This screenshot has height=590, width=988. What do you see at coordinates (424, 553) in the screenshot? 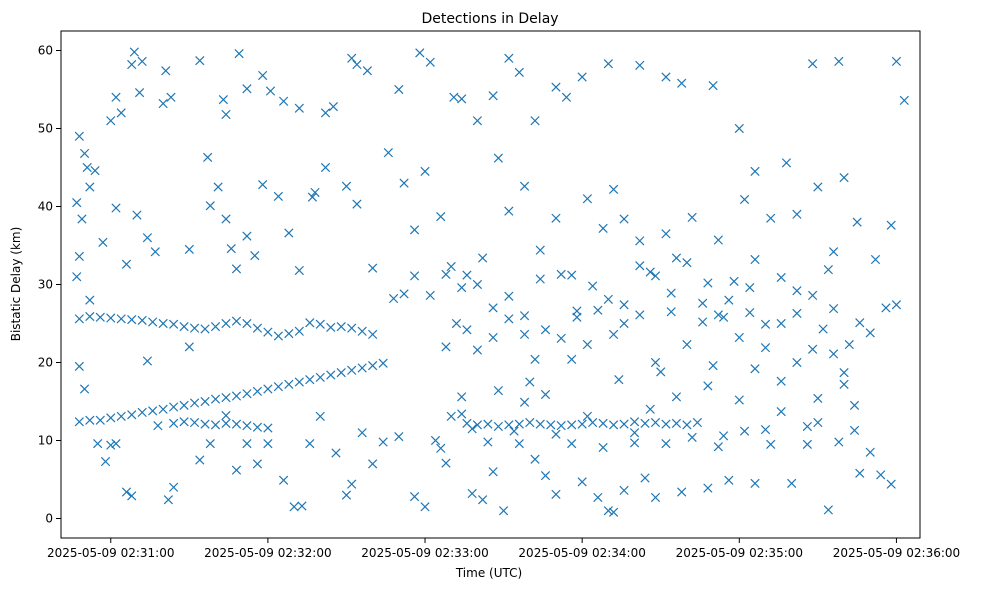
I see `x-tick-label: 2025-05-09 02:33:00` at bounding box center [424, 553].